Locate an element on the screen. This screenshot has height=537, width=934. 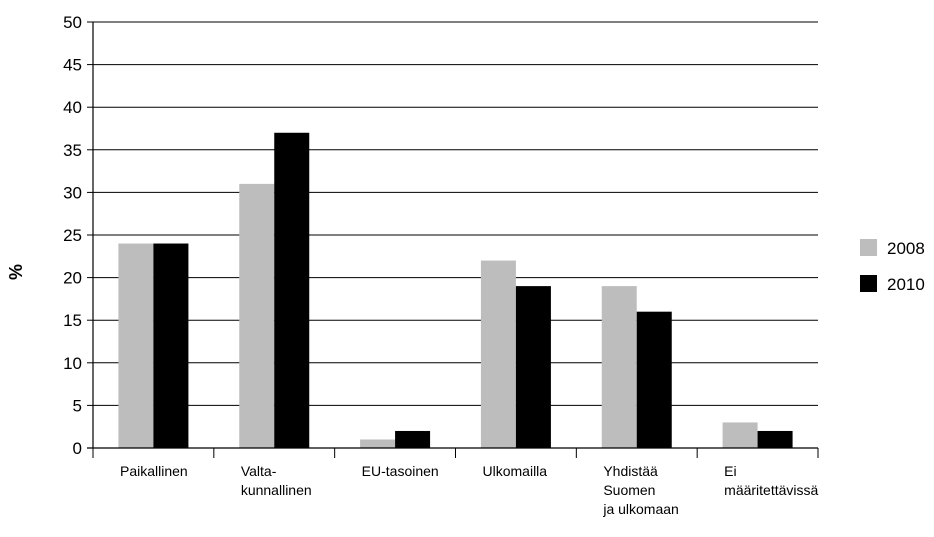
legend: 2008 2010 is located at coordinates (892, 266).